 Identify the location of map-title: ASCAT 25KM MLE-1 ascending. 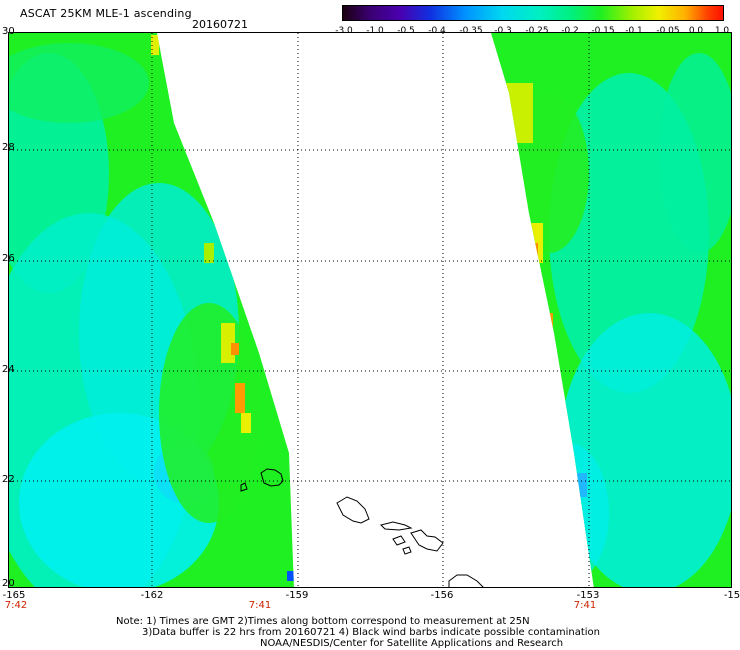
(106, 13).